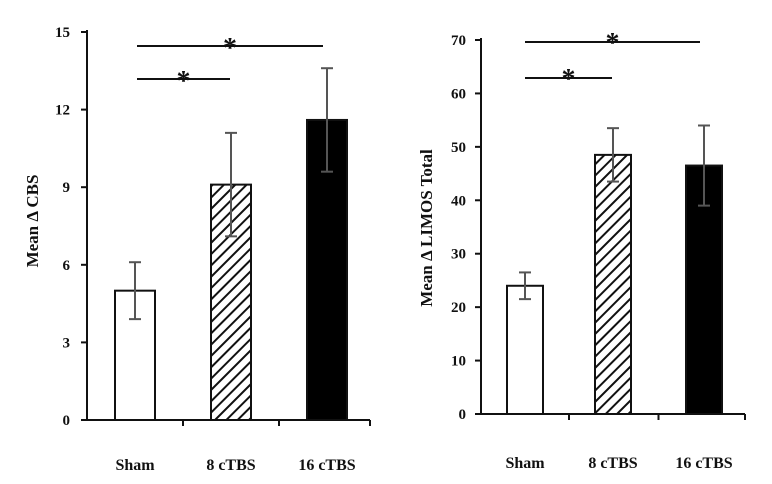 Image resolution: width=772 pixels, height=484 pixels. What do you see at coordinates (458, 201) in the screenshot?
I see `y-tick-label: 40` at bounding box center [458, 201].